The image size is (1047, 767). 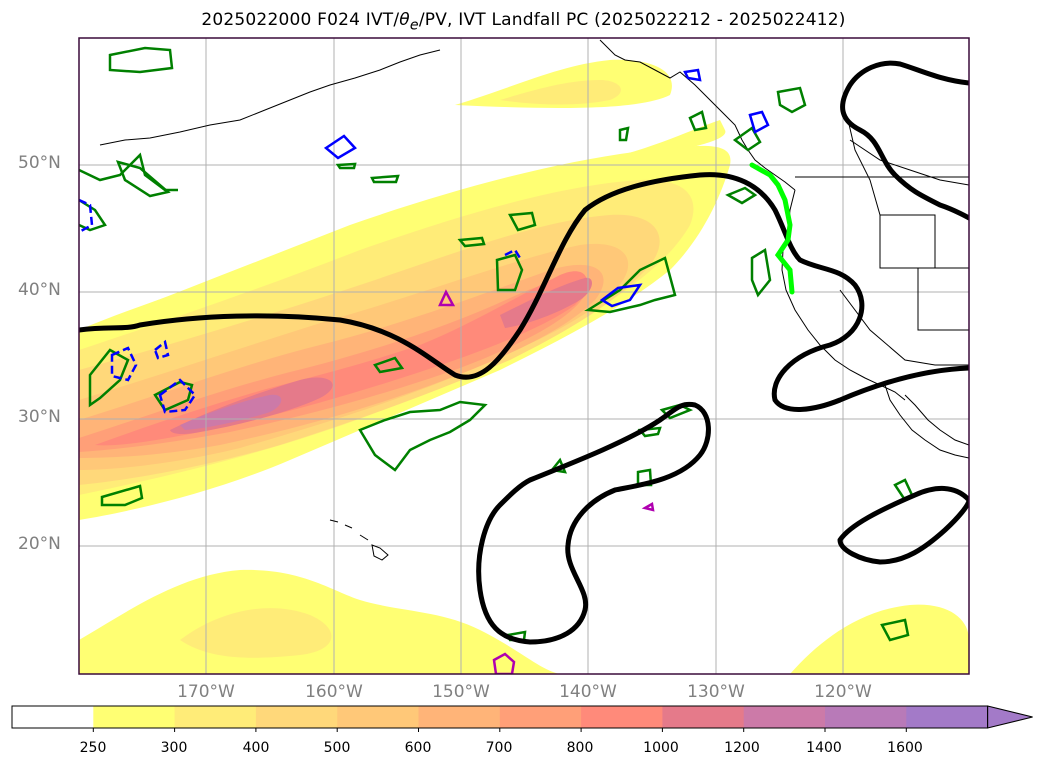 I want to click on alaska-coast, so click(x=270, y=97).